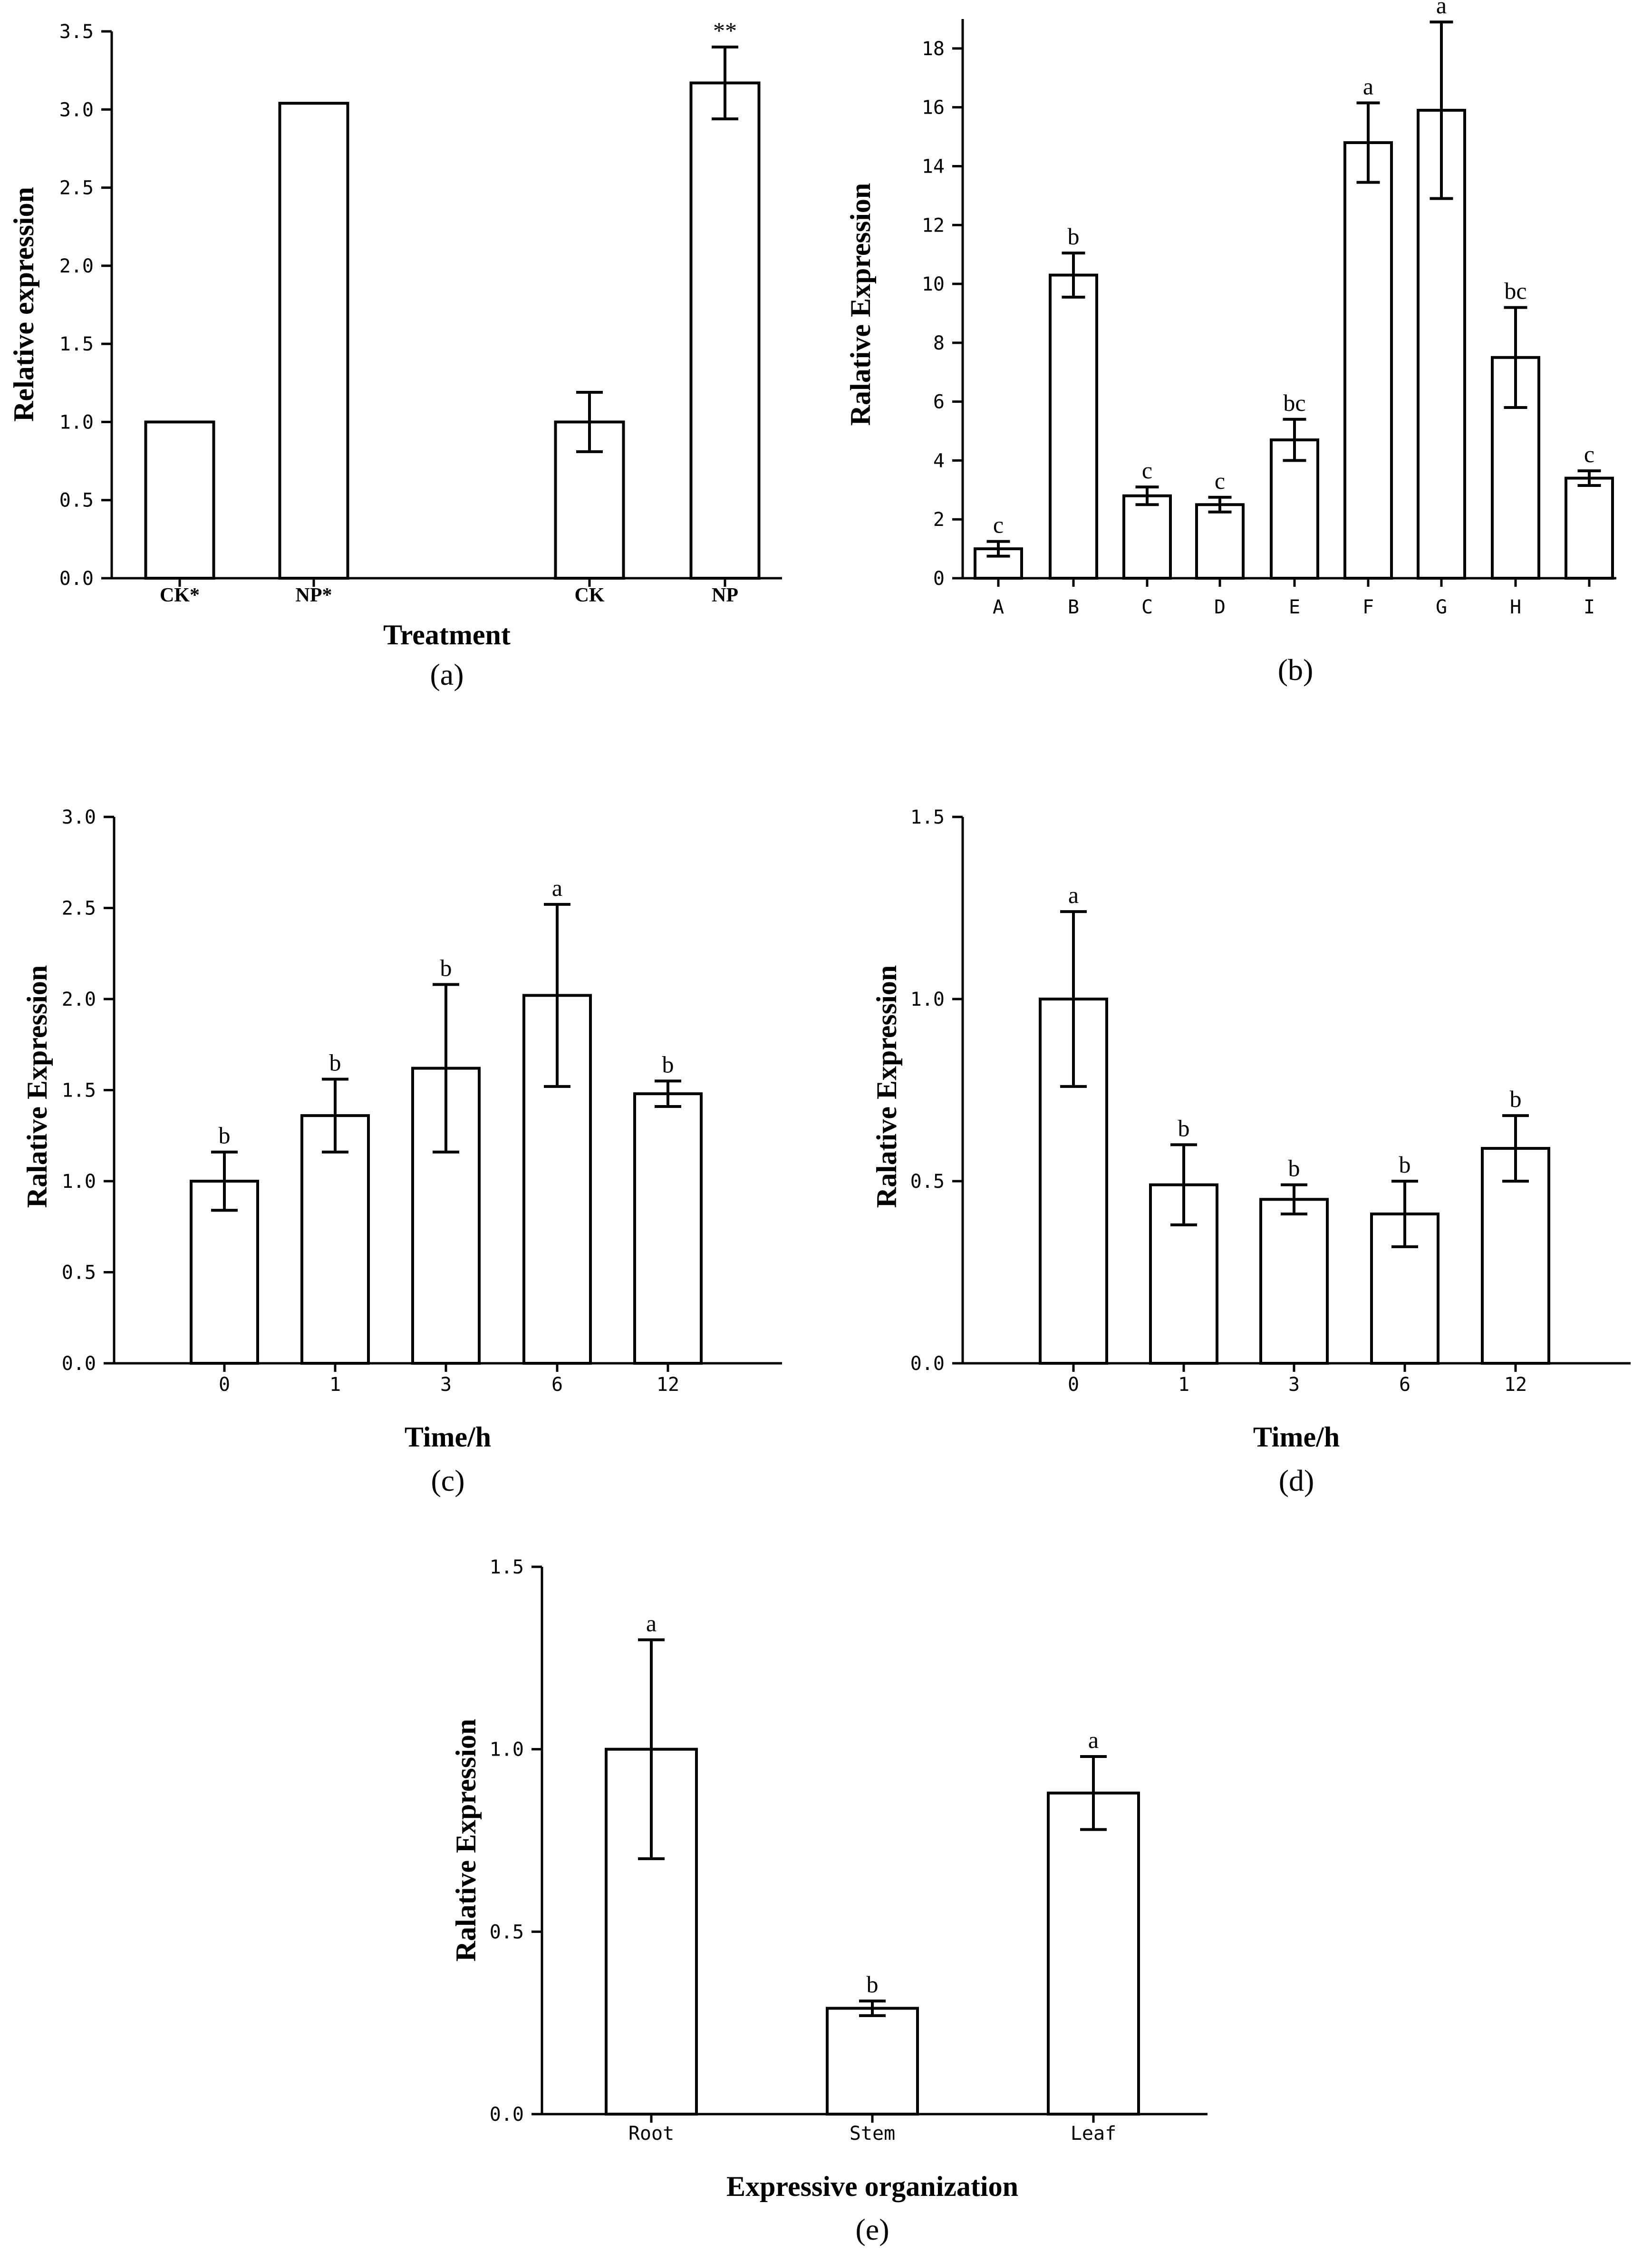 The image size is (1652, 2262). I want to click on y-tick-label: 6, so click(939, 402).